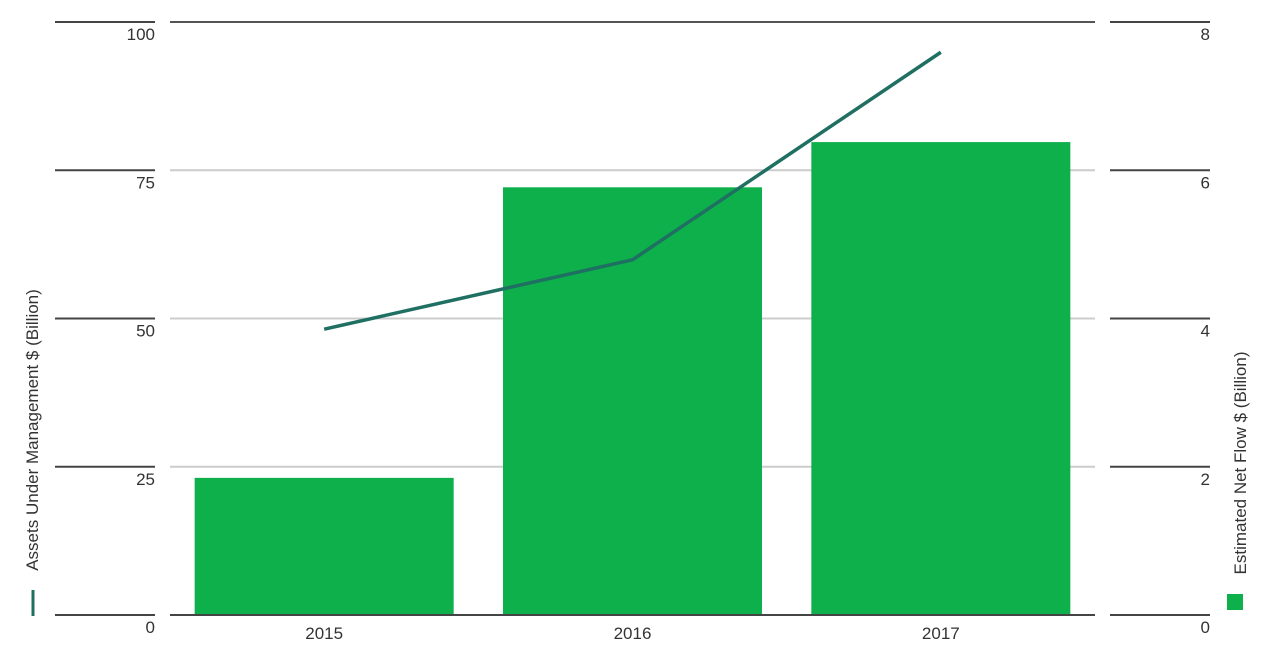 The height and width of the screenshot is (648, 1272). Describe the element at coordinates (1205, 34) in the screenshot. I see `y2-tick-label: 8` at that location.